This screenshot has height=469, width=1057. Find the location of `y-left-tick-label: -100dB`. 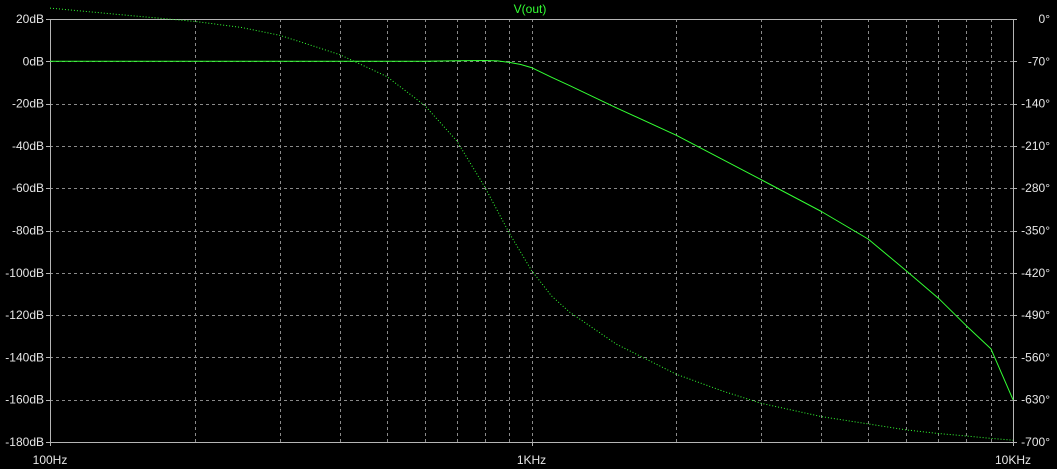

y-left-tick-label: -100dB is located at coordinates (24, 273).